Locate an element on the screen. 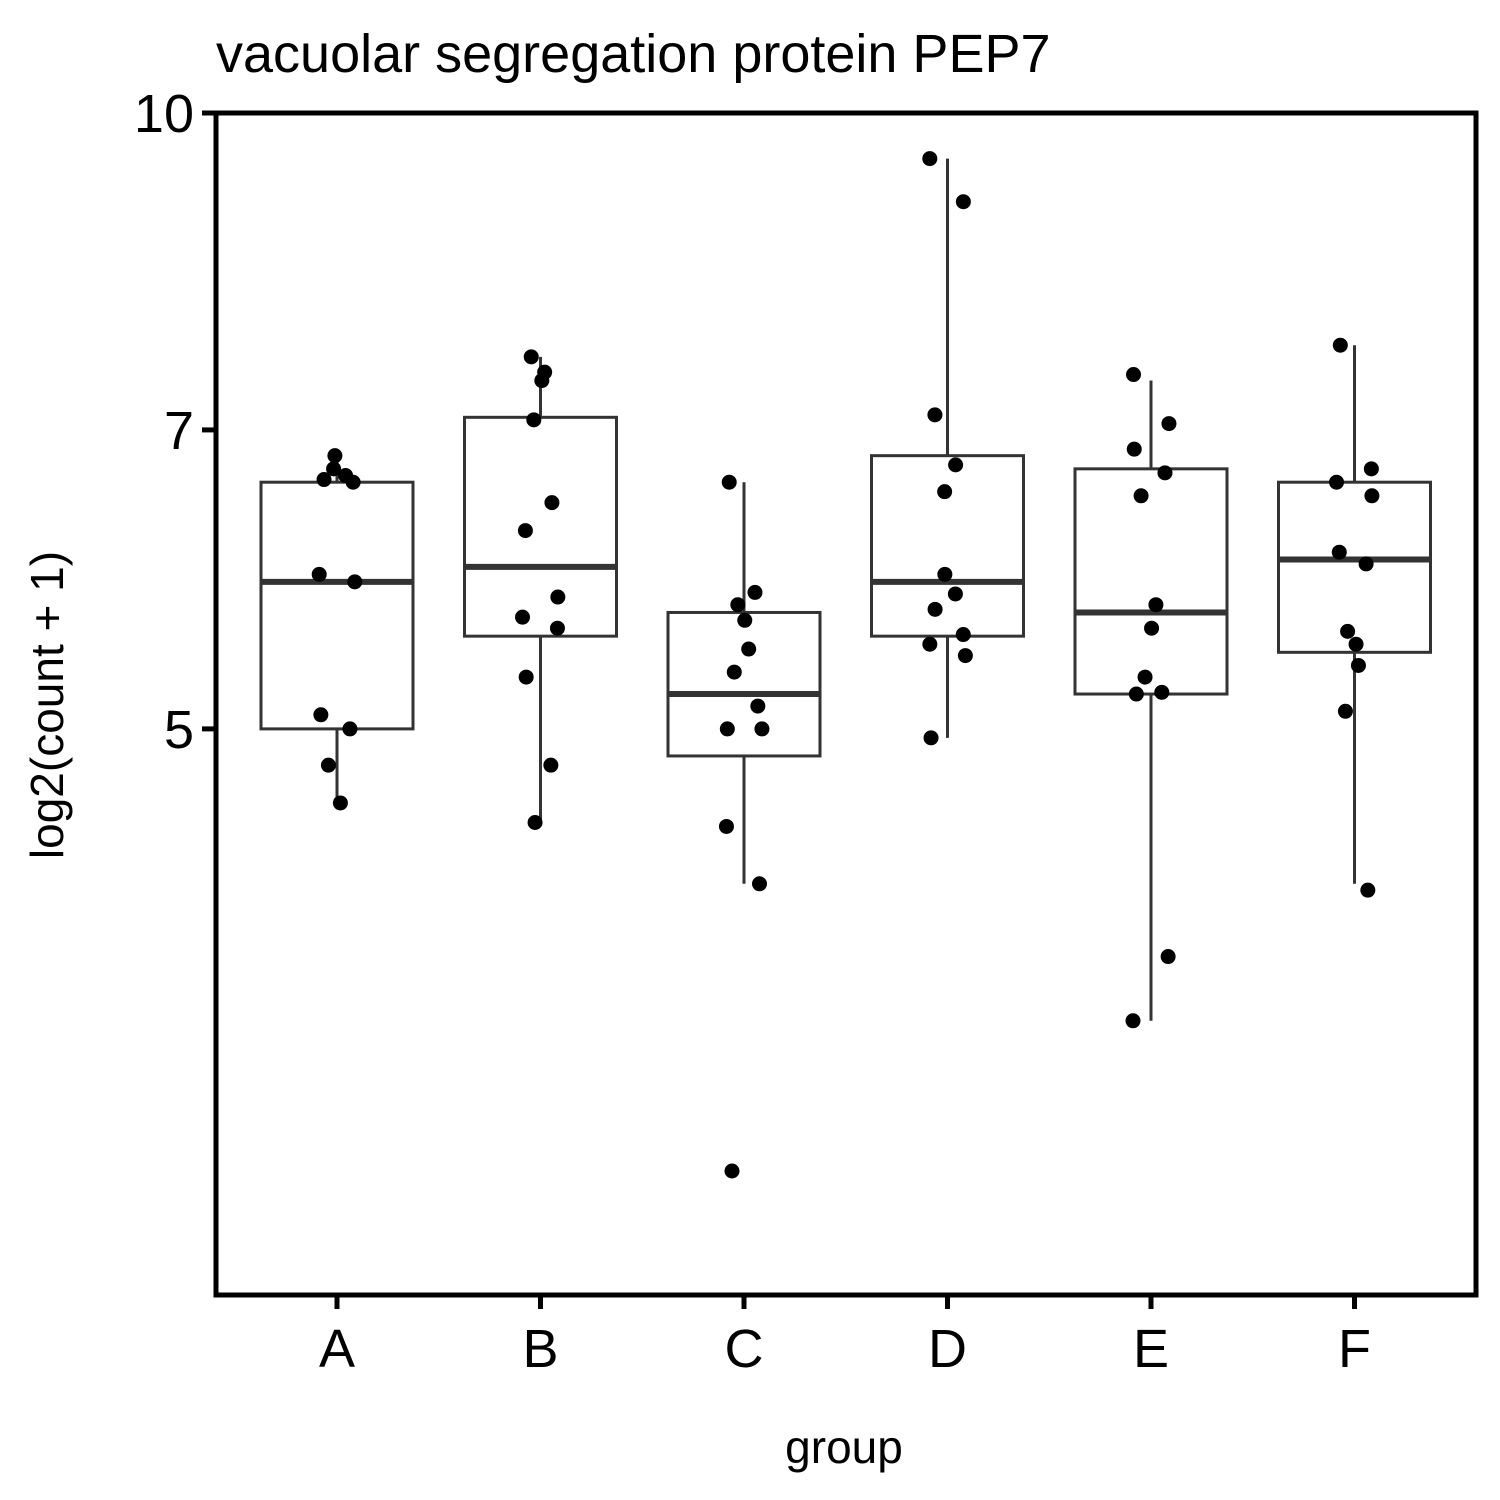 The width and height of the screenshot is (1500, 1500). x-tick-label: D is located at coordinates (947, 1349).